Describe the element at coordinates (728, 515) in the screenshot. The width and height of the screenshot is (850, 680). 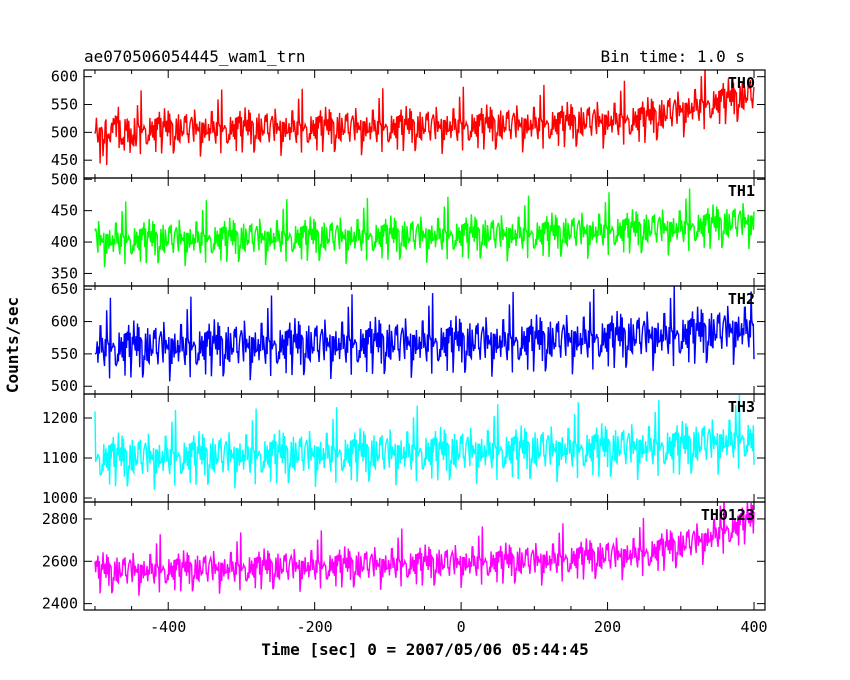
I see `panel-label-th0123: TH0123` at that location.